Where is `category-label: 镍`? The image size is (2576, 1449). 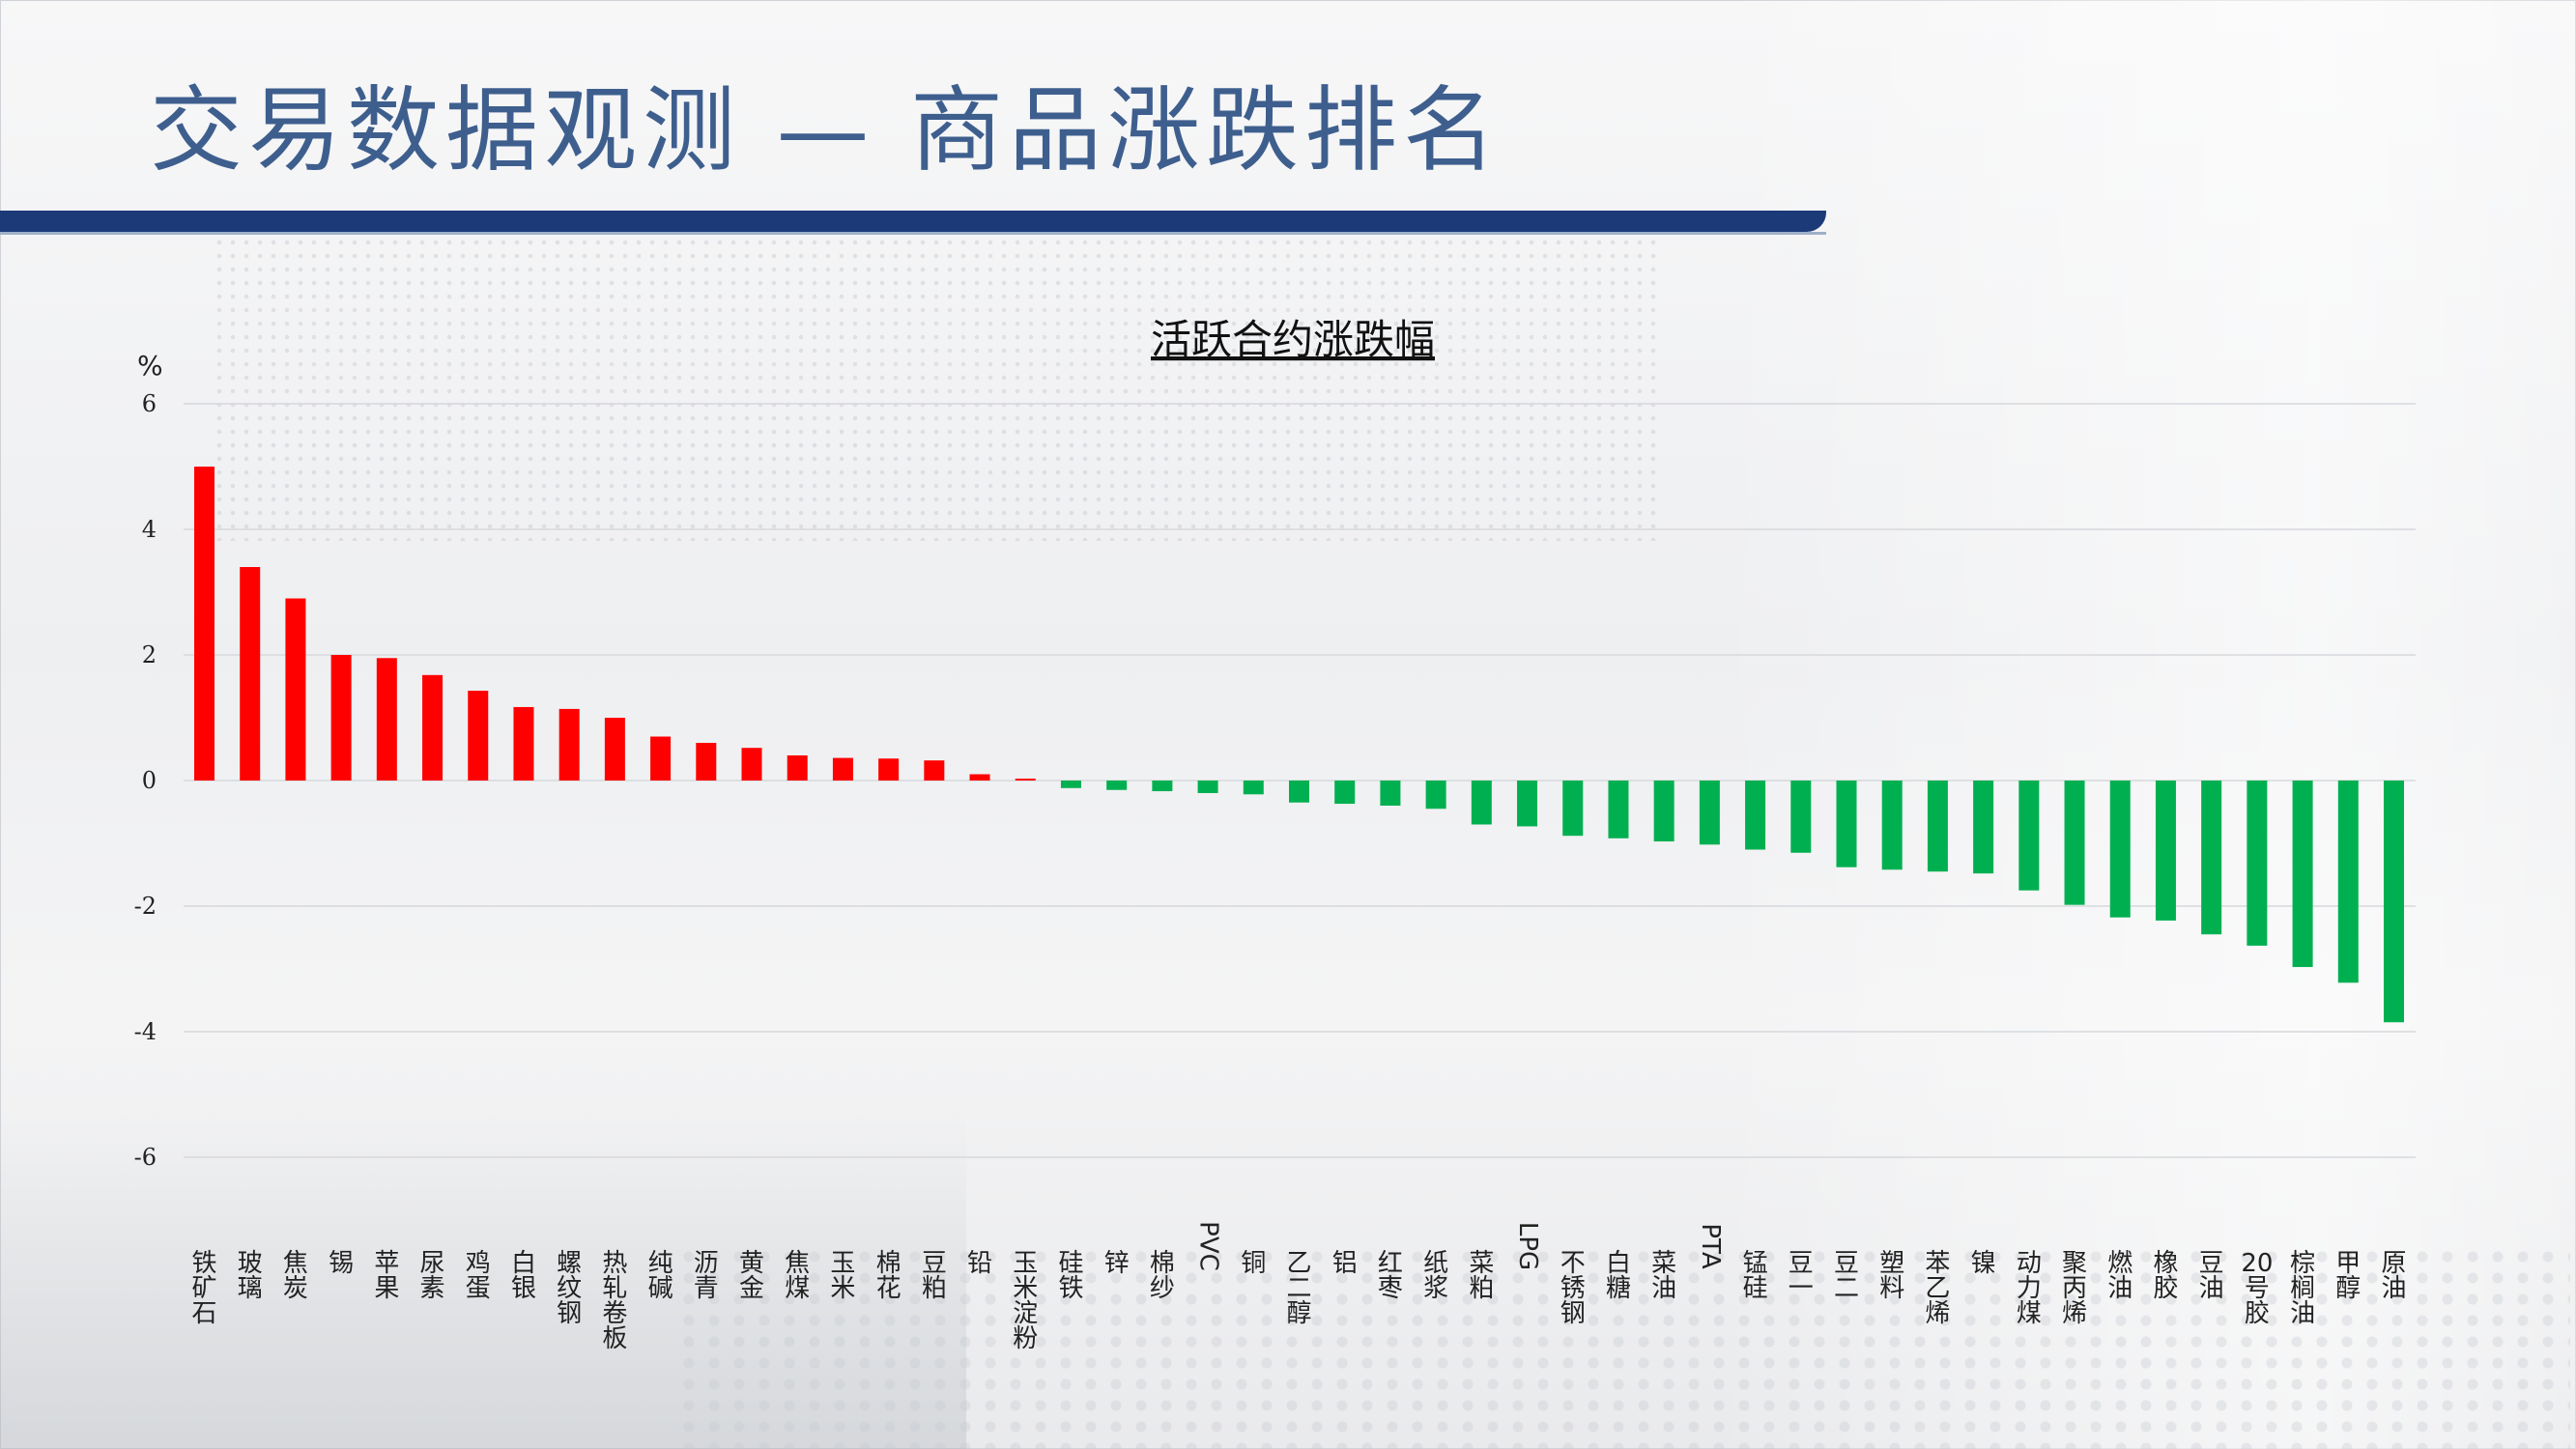
category-label: 镍 is located at coordinates (1984, 1263).